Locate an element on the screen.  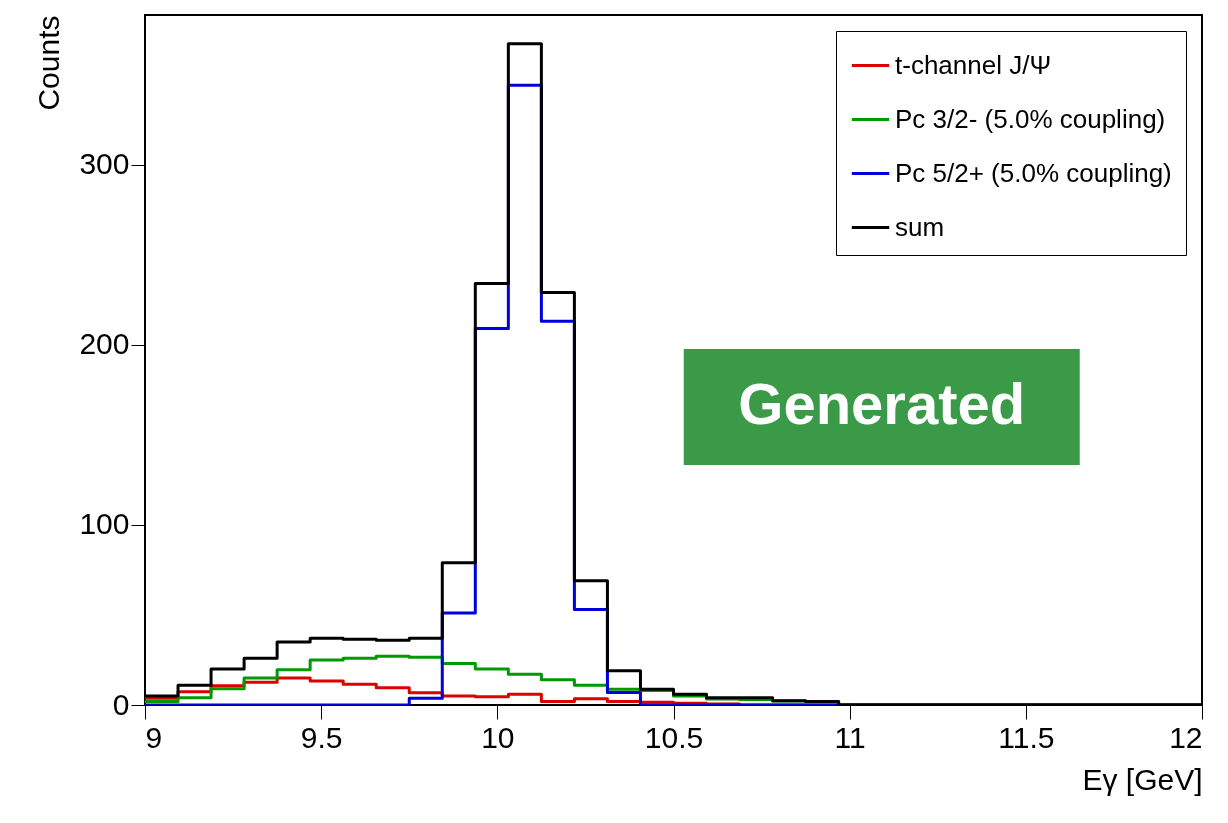
x-tick-label: 11.5 is located at coordinates (1026, 737).